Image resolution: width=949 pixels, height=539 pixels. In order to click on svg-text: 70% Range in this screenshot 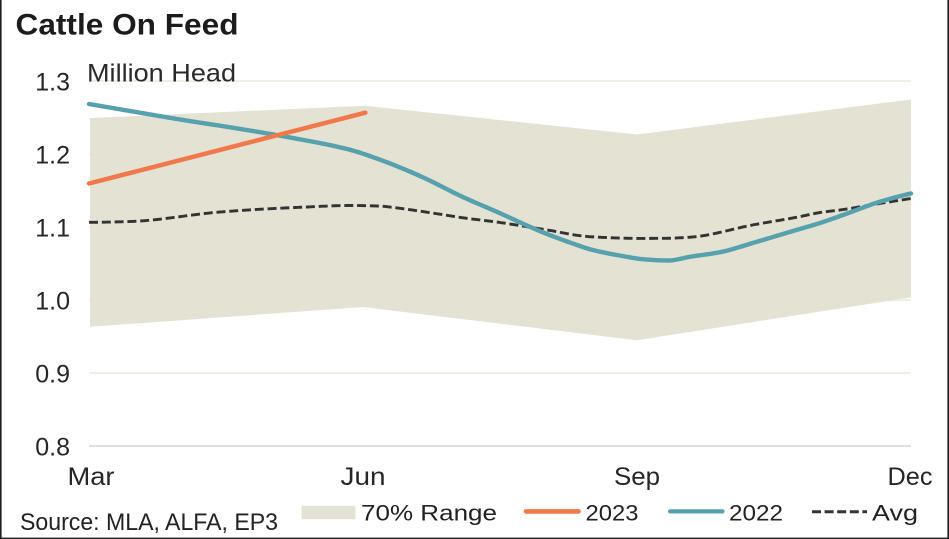, I will do `click(429, 513)`.